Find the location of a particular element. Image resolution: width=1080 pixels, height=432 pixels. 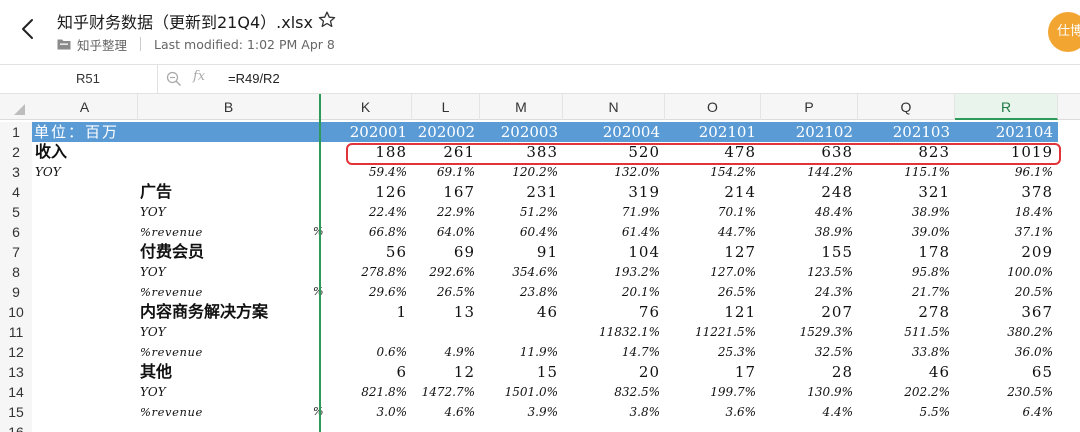

row-number: 10 is located at coordinates (16, 312).